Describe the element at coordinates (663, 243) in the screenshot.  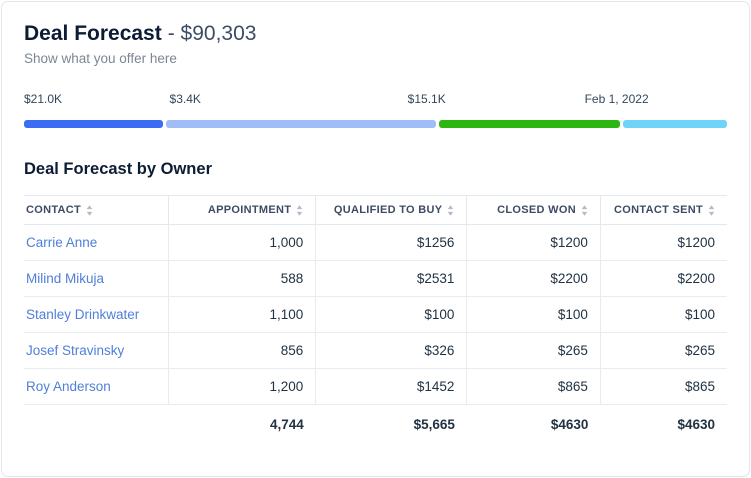
I see `cell-contact-sent: $1200` at that location.